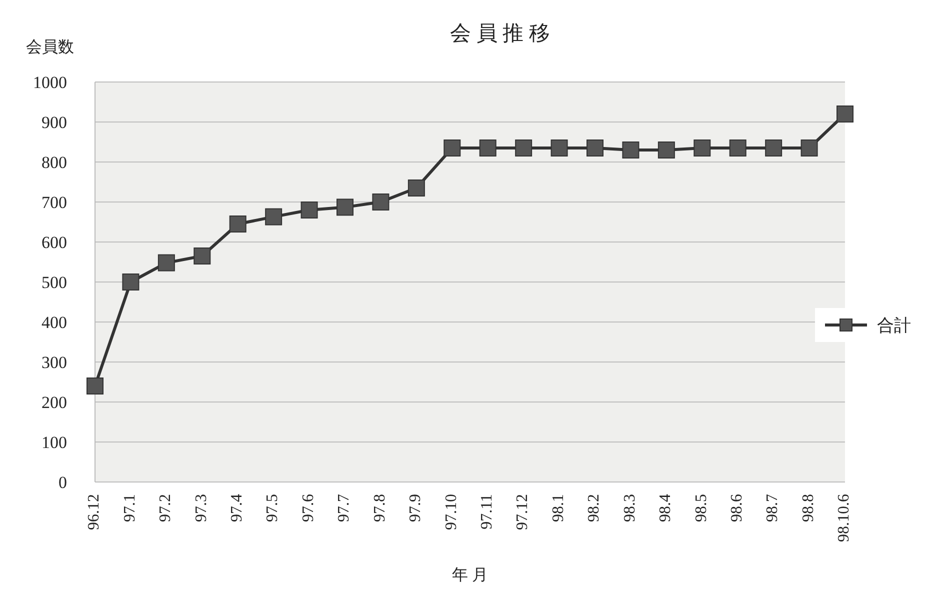  I want to click on x-tick-label: 98.7, so click(773, 508).